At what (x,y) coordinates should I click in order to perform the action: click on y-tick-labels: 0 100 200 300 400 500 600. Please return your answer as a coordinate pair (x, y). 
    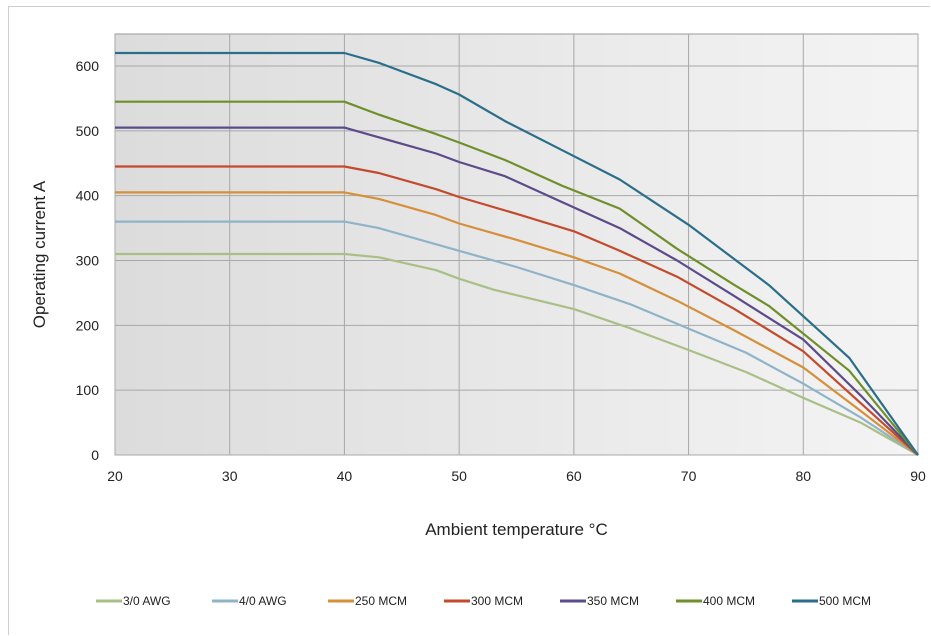
    Looking at the image, I should click on (88, 260).